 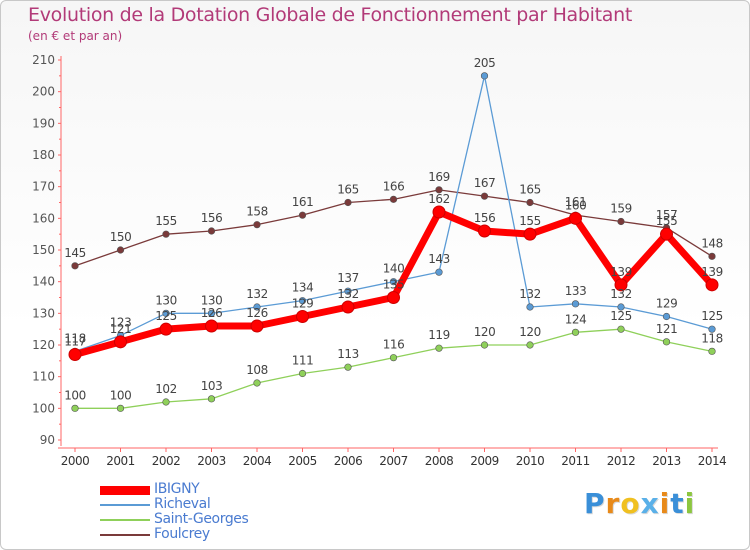 What do you see at coordinates (439, 461) in the screenshot?
I see `x-tick-label: 2008` at bounding box center [439, 461].